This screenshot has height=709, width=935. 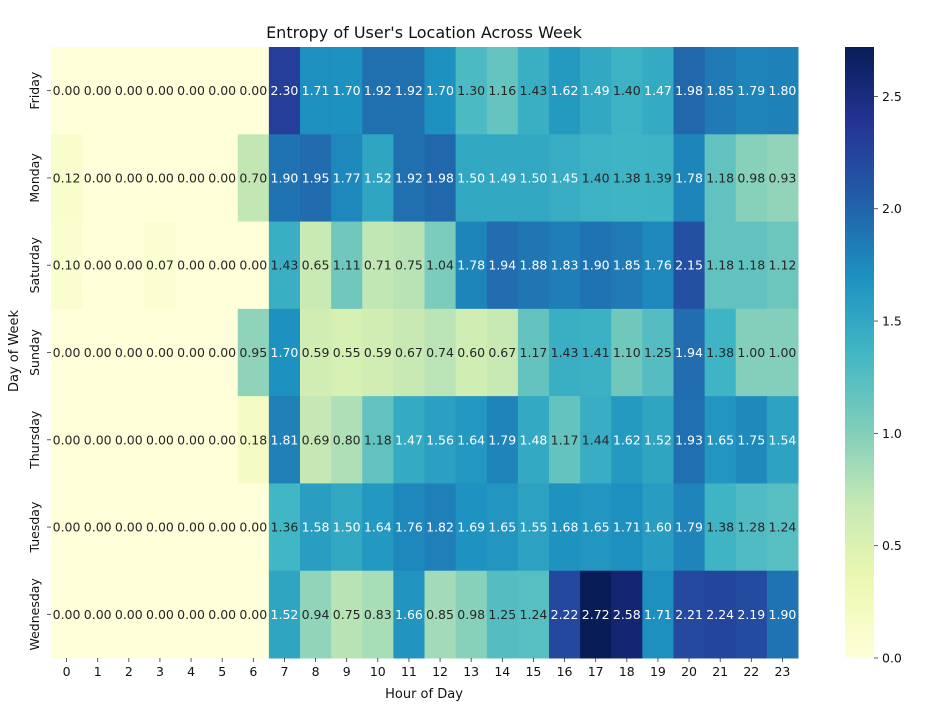 I want to click on cell-value-label: 1.79, so click(x=751, y=90).